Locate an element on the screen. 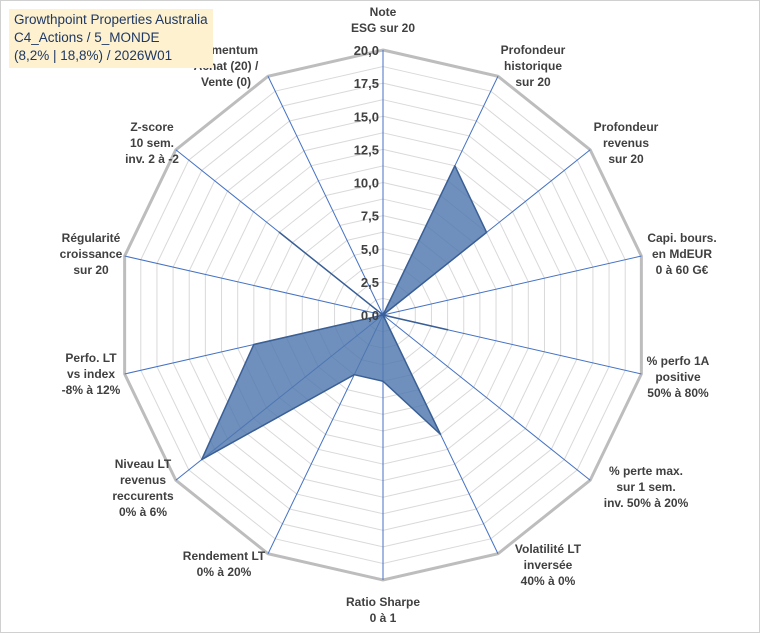 Image resolution: width=760 pixels, height=633 pixels. axis-label: Z-score 10 sem. inv. 2 à -2 is located at coordinates (152, 143).